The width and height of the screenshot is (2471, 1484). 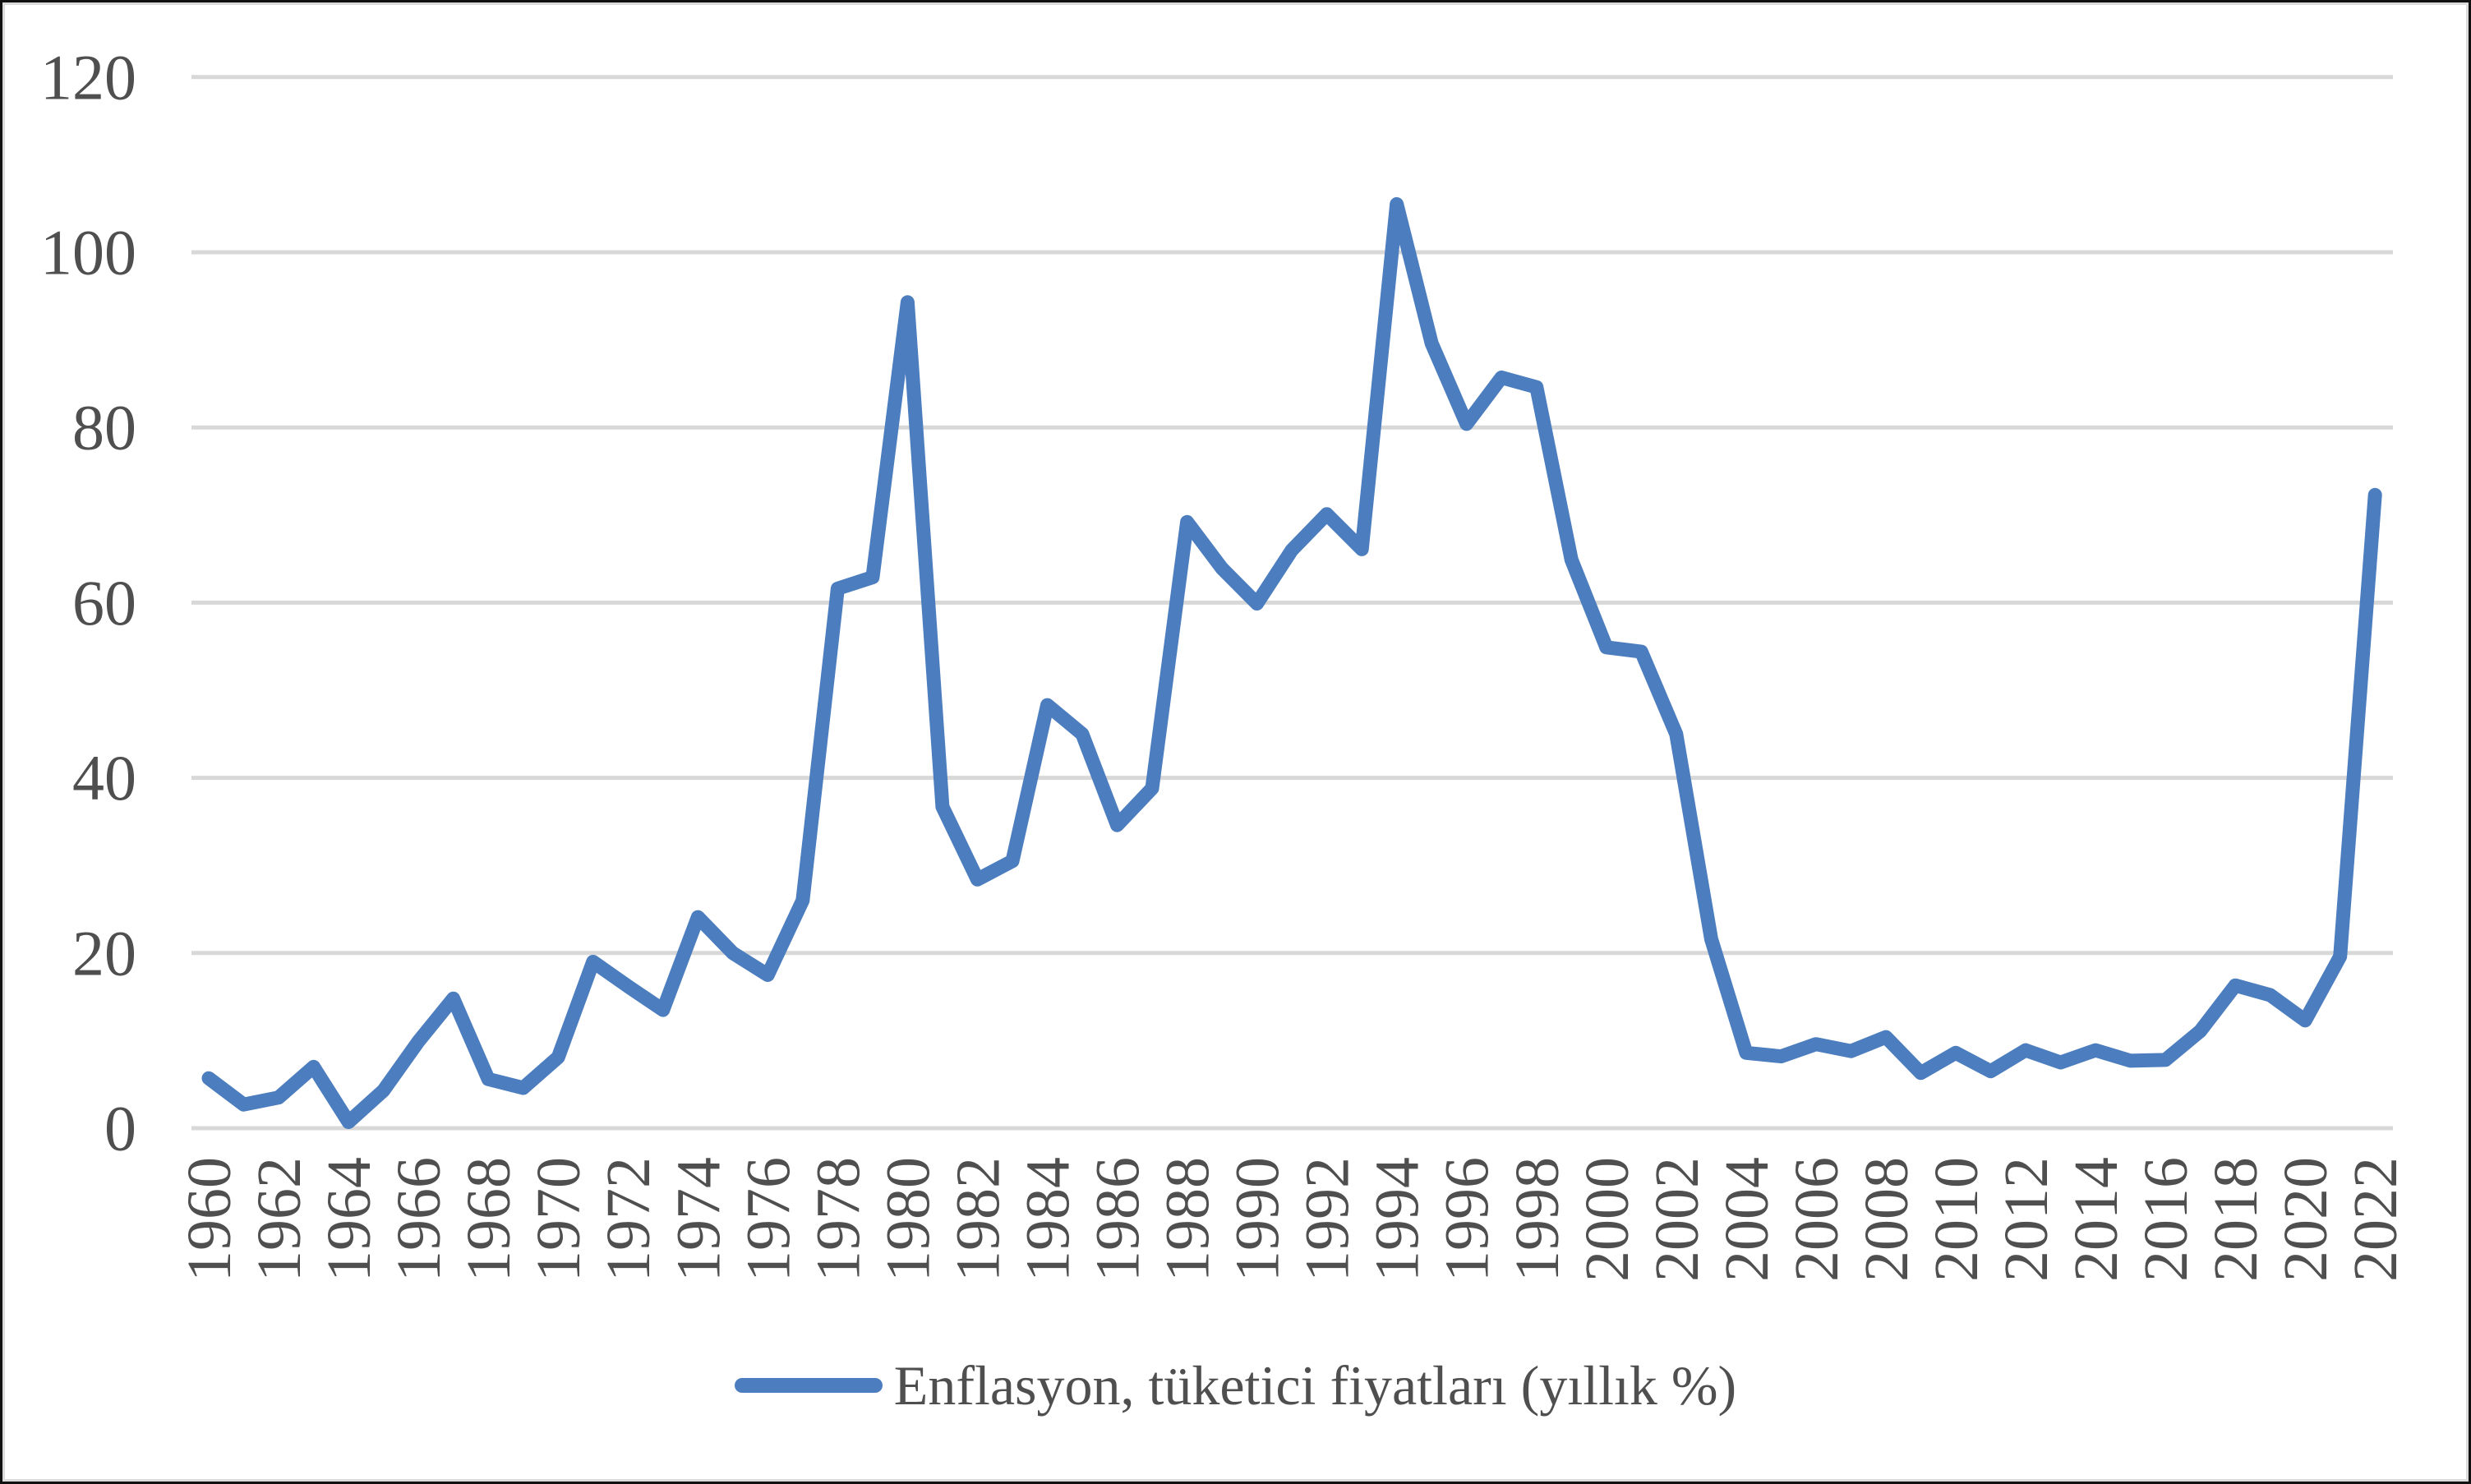 What do you see at coordinates (104, 602) in the screenshot?
I see `y-axis-label-60: 60` at bounding box center [104, 602].